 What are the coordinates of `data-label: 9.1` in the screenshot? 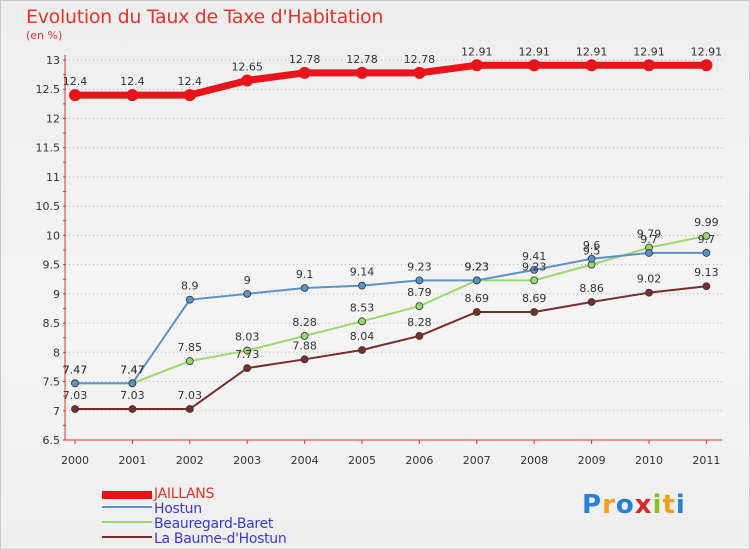 It's located at (305, 274).